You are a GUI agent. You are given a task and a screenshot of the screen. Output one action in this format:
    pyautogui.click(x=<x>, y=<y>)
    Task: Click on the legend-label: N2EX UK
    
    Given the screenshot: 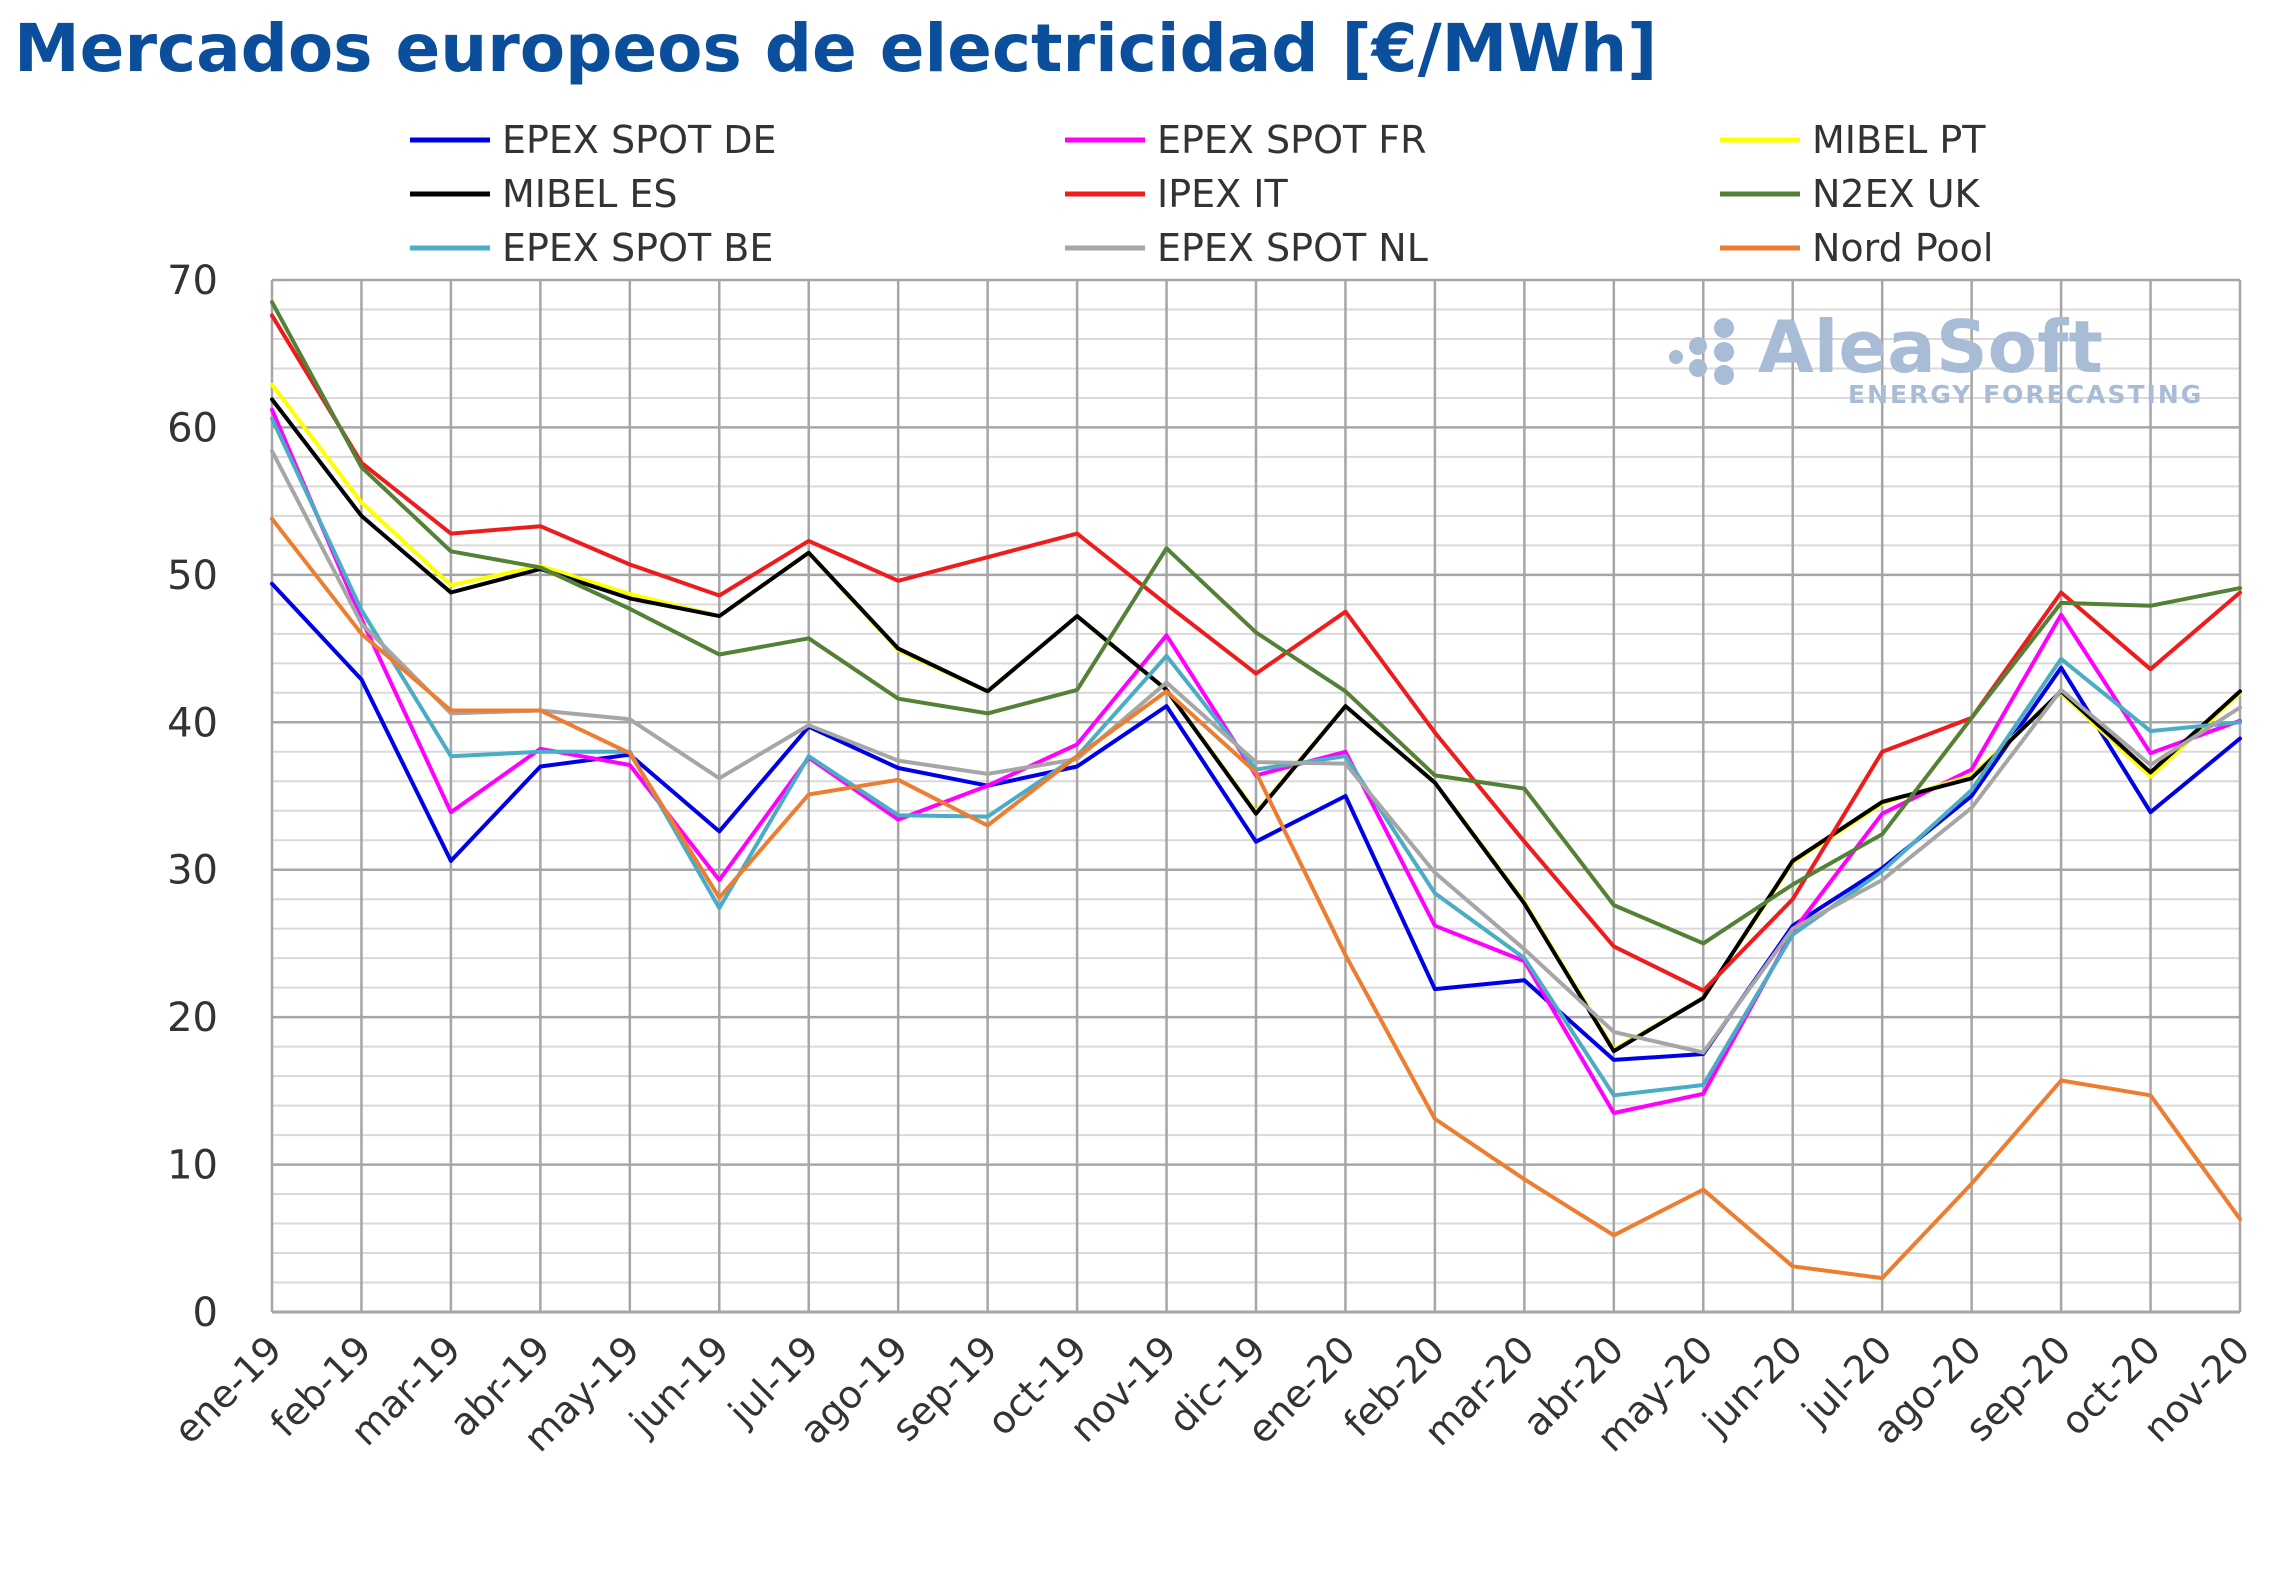 What is the action you would take?
    pyautogui.click(x=1896, y=194)
    